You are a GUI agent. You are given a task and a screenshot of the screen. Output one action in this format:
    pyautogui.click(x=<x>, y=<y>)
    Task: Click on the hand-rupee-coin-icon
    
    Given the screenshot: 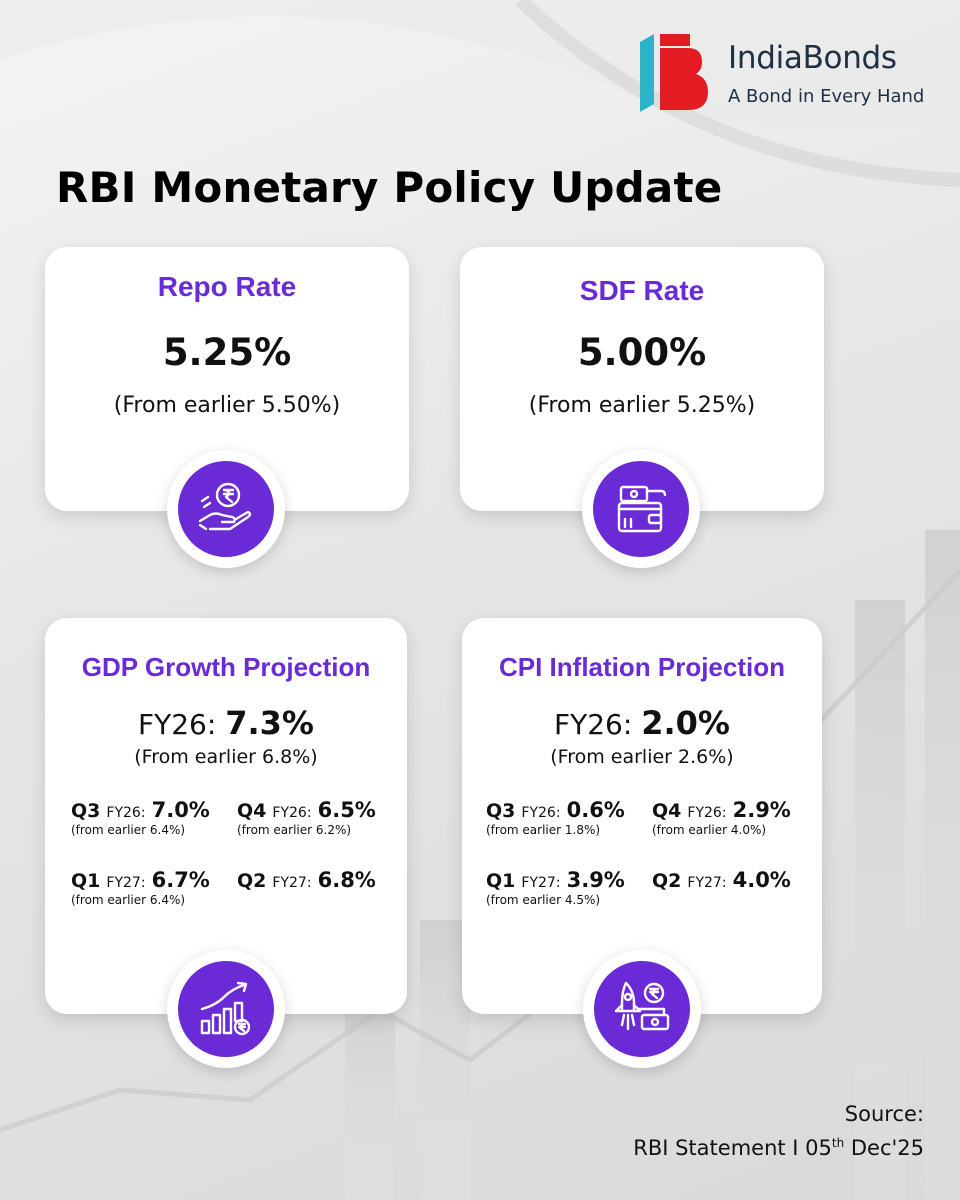 What is the action you would take?
    pyautogui.click(x=225, y=506)
    